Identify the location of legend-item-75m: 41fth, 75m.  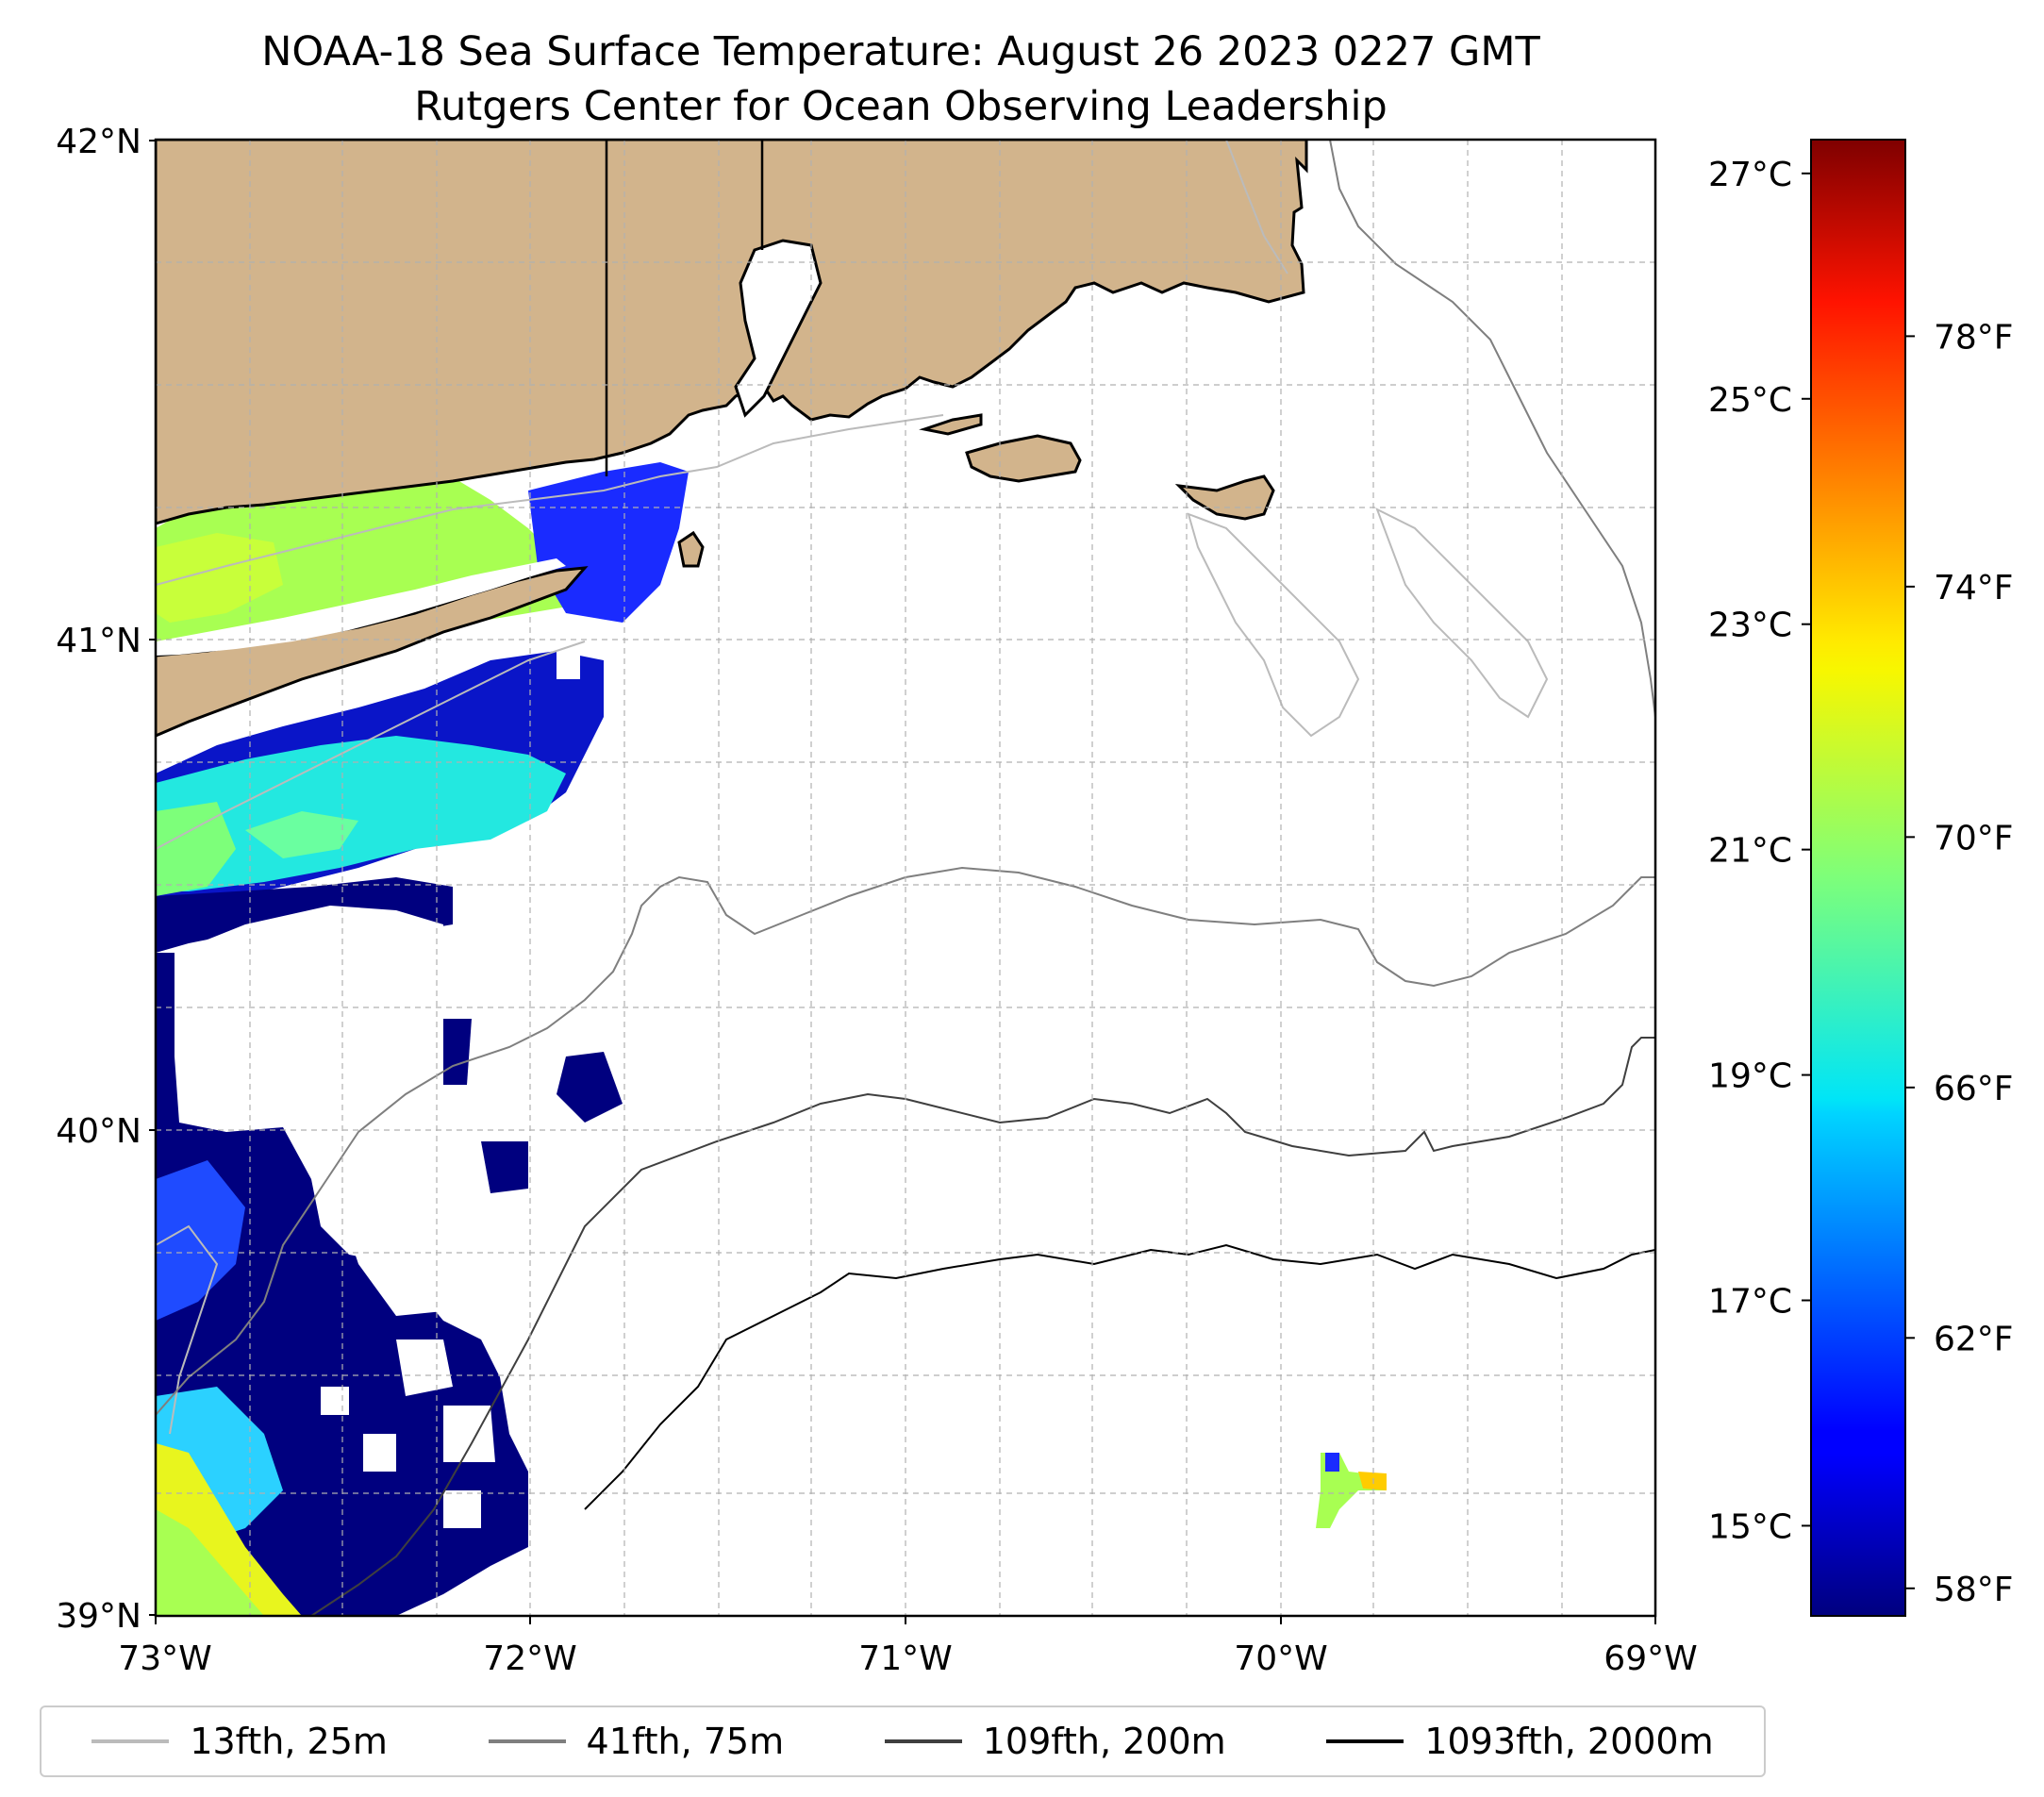
(636, 1741).